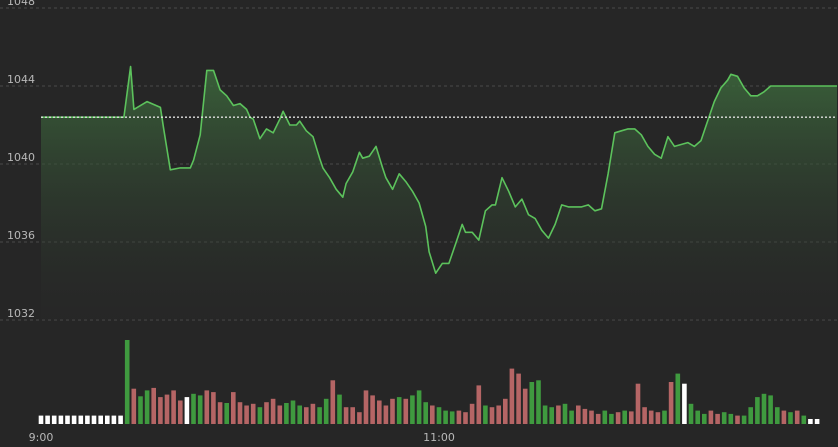 The width and height of the screenshot is (838, 447). Describe the element at coordinates (439, 437) in the screenshot. I see `x-tick-label: 11:00` at that location.